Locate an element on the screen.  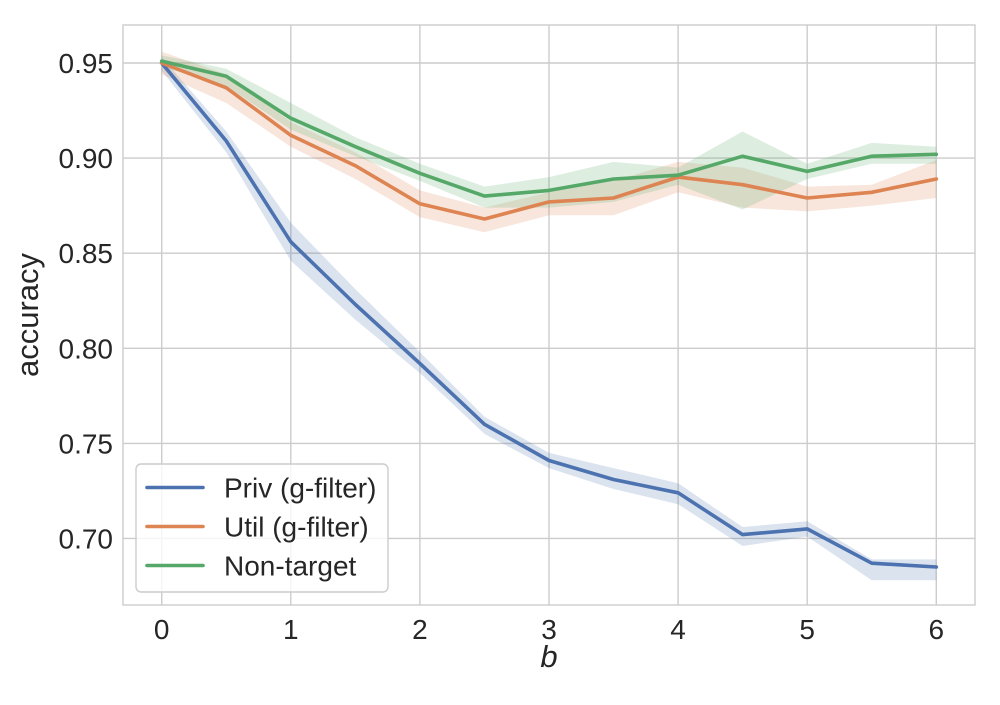
x-tick-labels: 0 1 2 3 4 5 6 is located at coordinates (549, 629).